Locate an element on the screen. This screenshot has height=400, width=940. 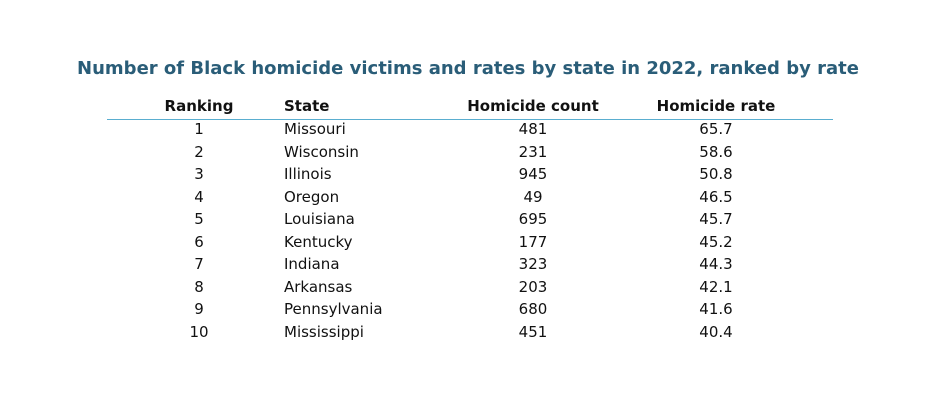
table-cell: Kentucky is located at coordinates (318, 241).